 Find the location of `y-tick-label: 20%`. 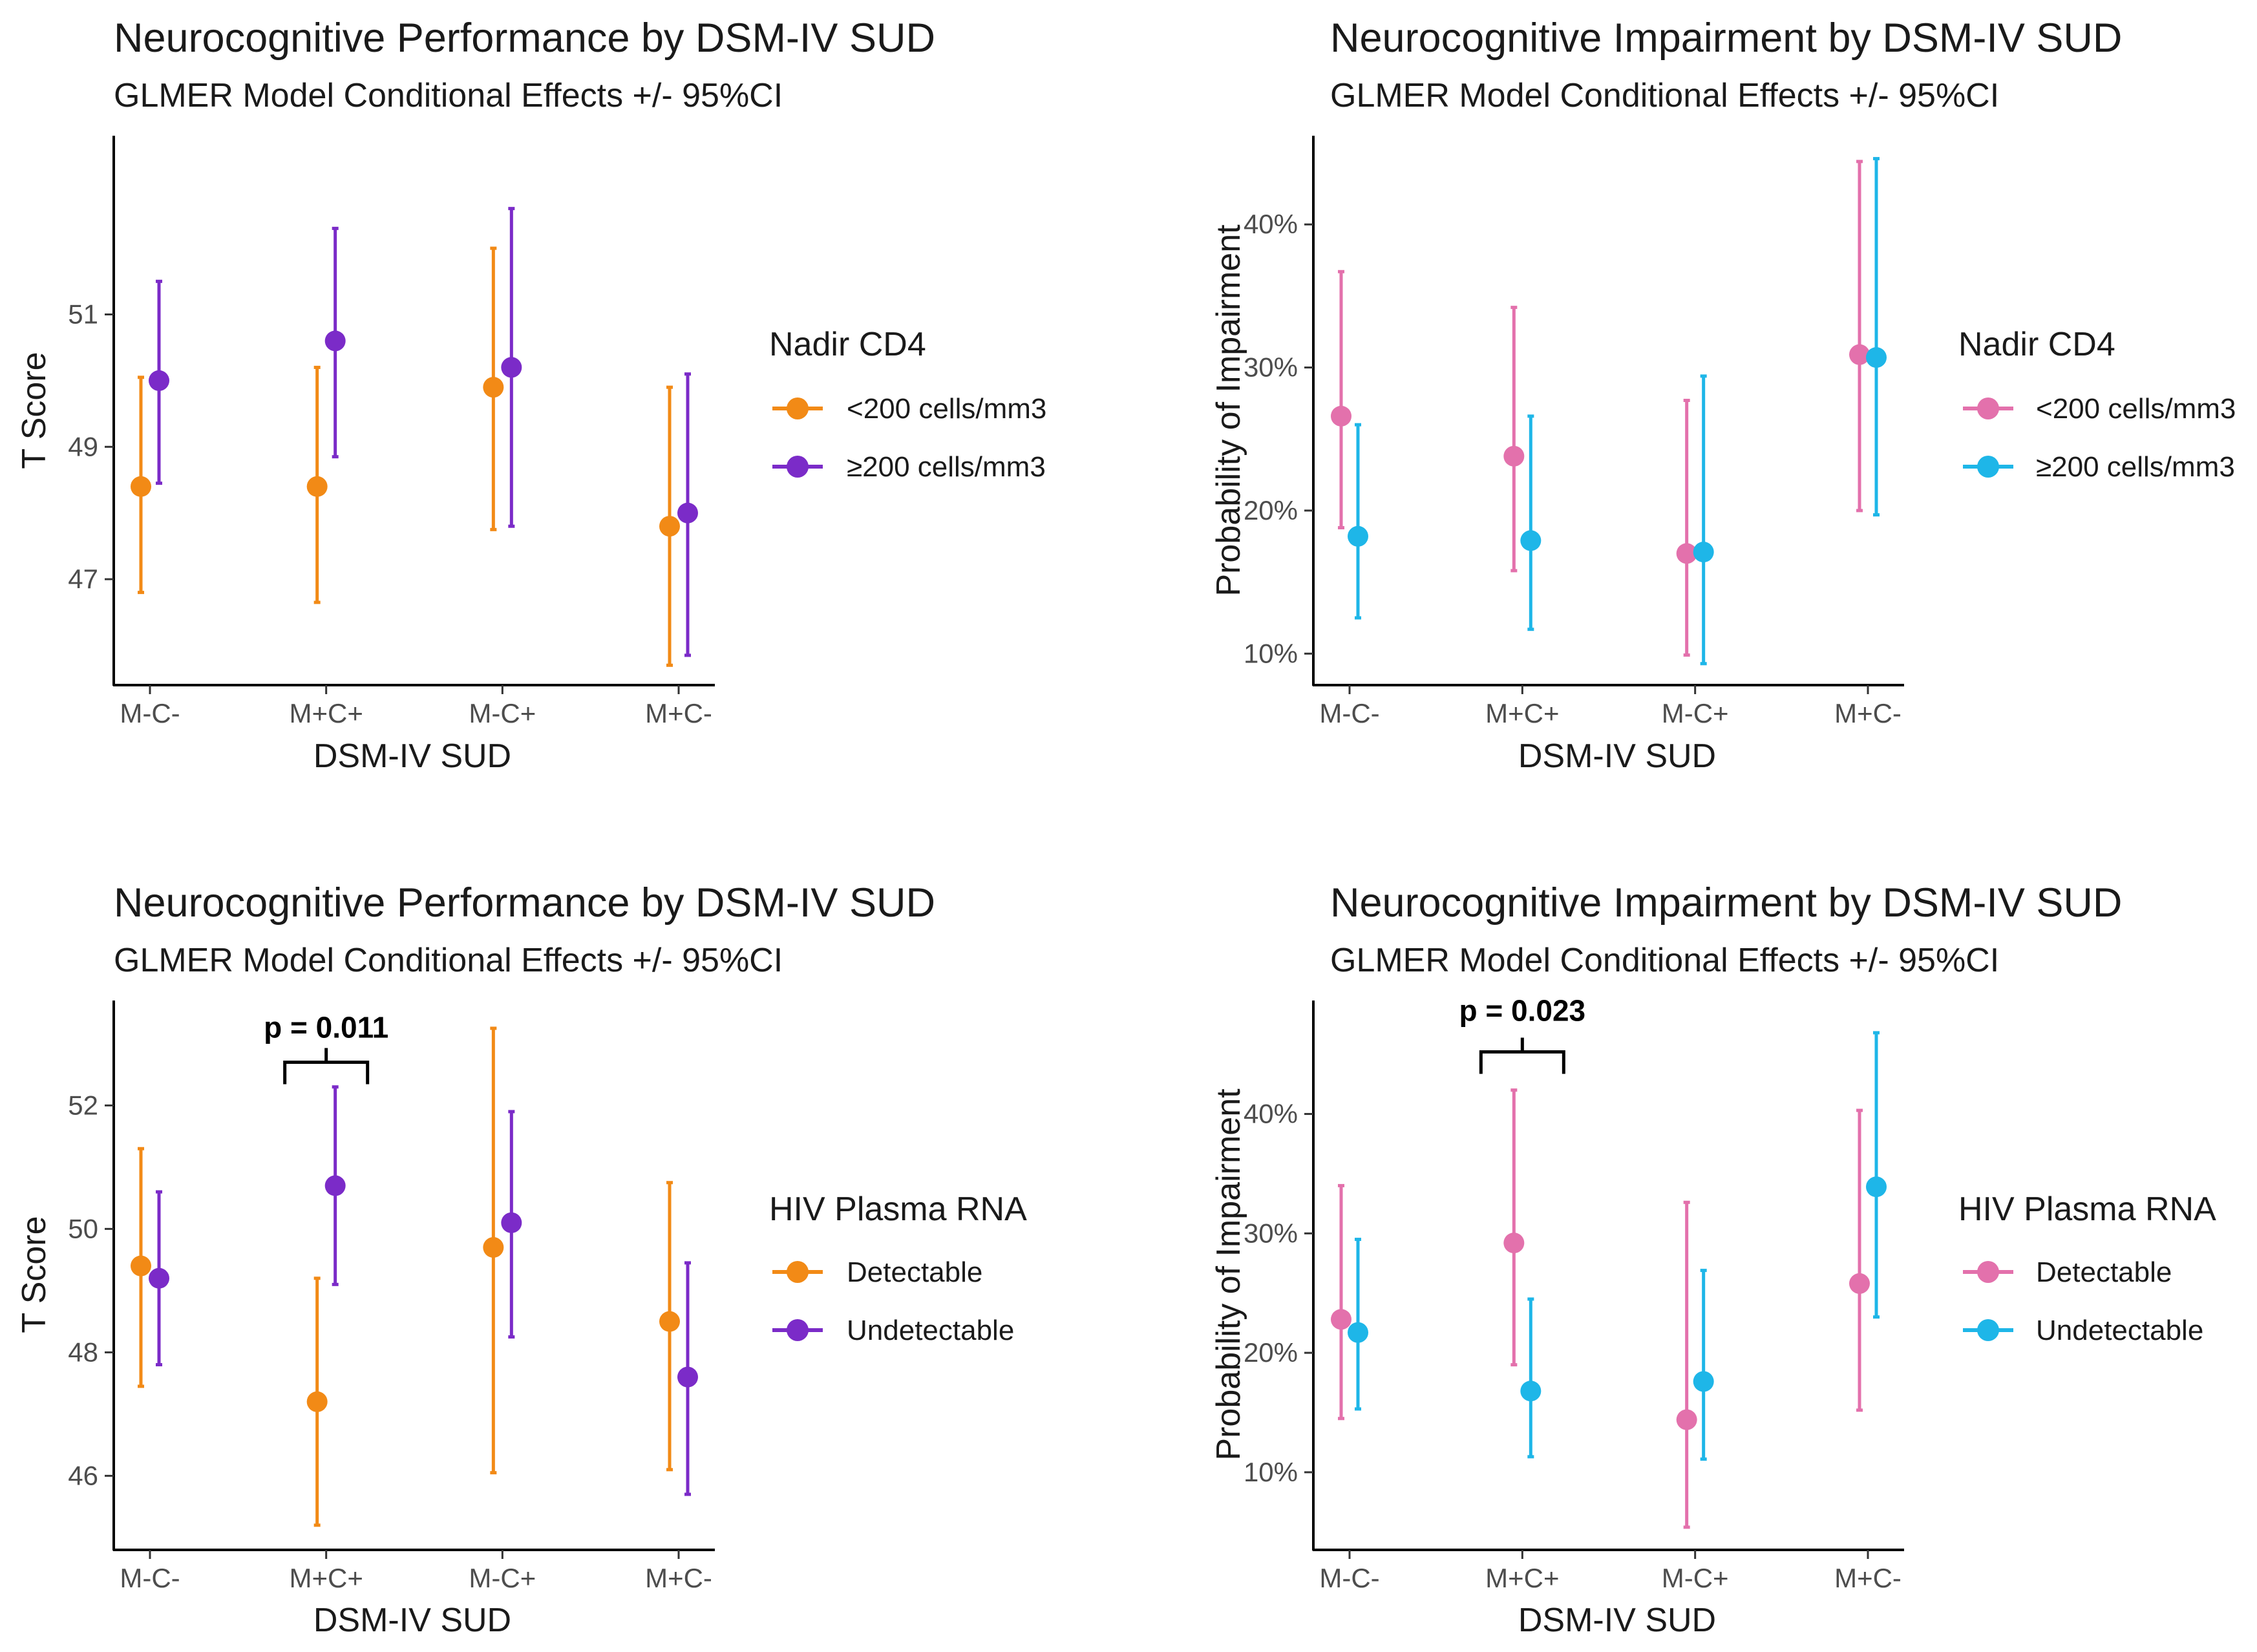

y-tick-label: 20% is located at coordinates (1271, 510).